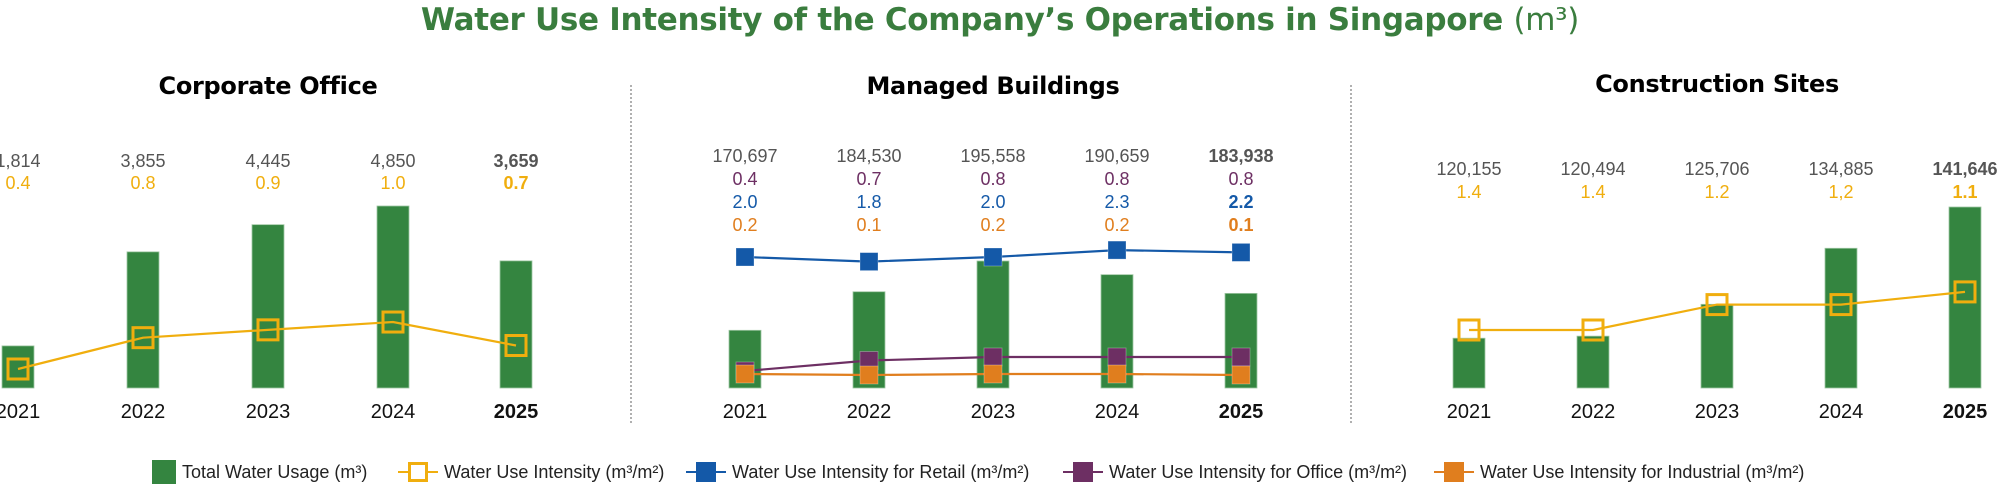 This screenshot has height=489, width=2000. I want to click on marker-managed-buildings-industrial-2025, so click(1241, 375).